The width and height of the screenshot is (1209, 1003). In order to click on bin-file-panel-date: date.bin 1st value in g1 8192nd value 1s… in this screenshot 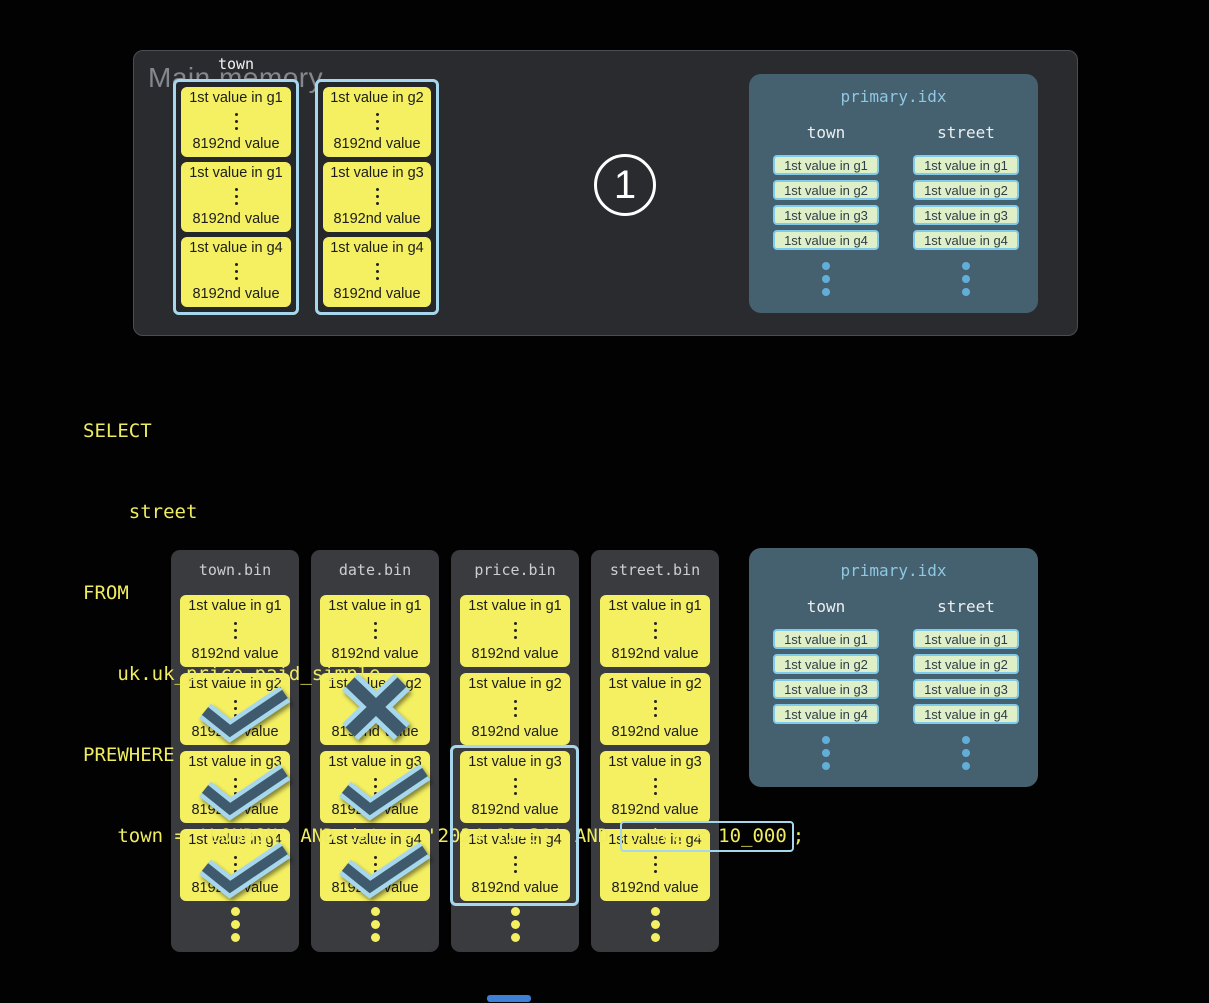, I will do `click(375, 751)`.